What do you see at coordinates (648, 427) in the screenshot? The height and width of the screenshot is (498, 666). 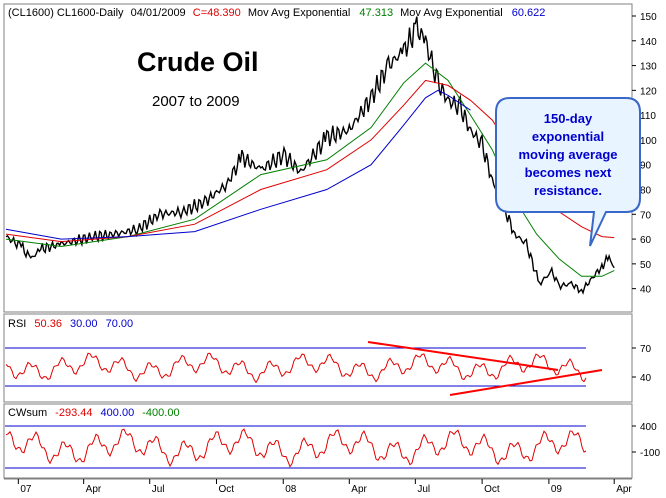 I see `cwsum-tick-400: 400` at bounding box center [648, 427].